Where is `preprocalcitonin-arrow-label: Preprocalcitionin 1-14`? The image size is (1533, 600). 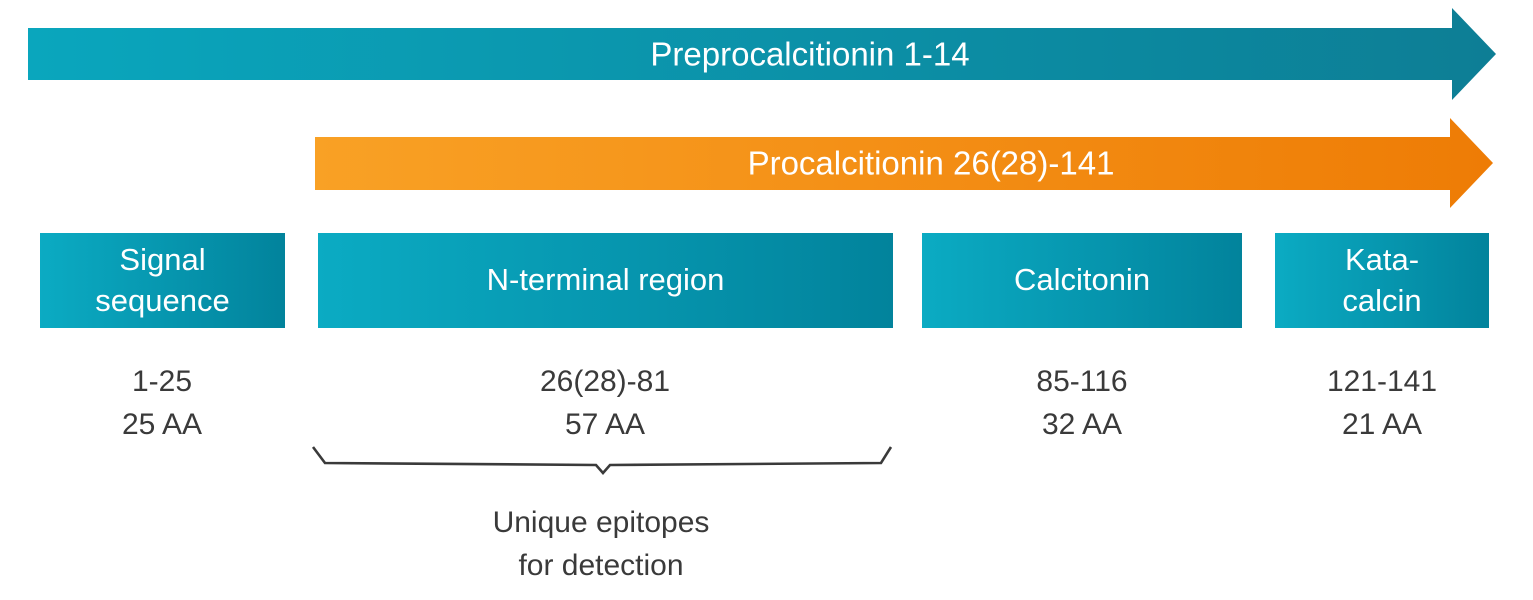
preprocalcitonin-arrow-label: Preprocalcitionin 1-14 is located at coordinates (809, 54).